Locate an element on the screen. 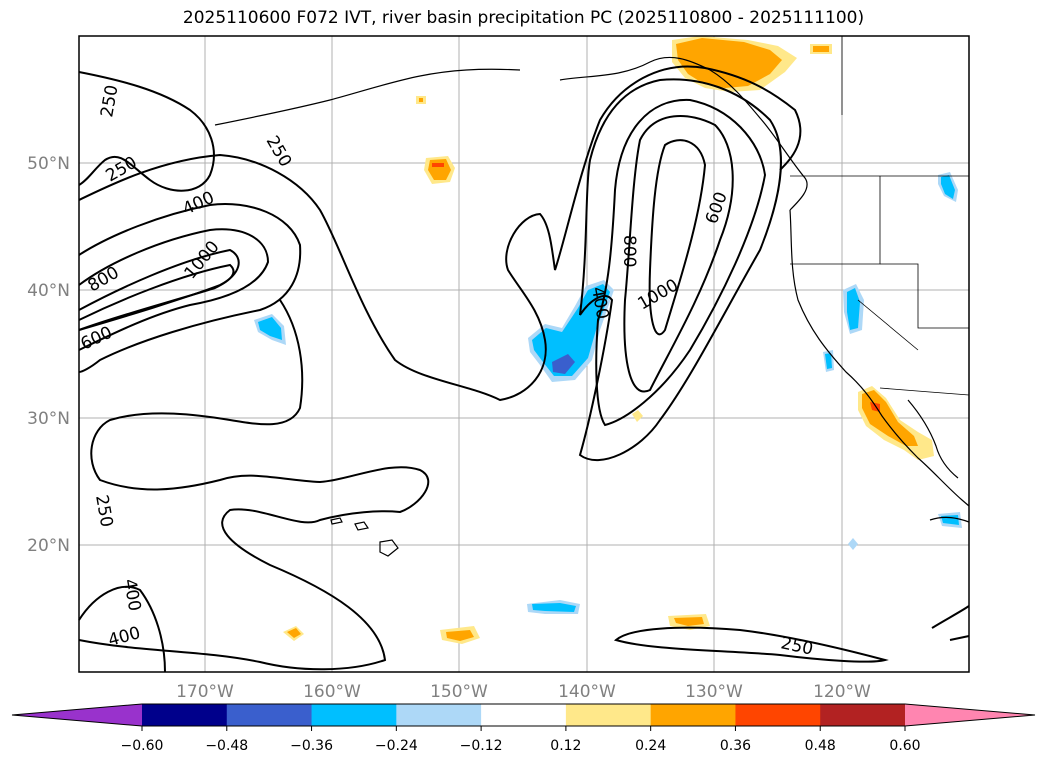  contour-400-ar is located at coordinates (680, 269).